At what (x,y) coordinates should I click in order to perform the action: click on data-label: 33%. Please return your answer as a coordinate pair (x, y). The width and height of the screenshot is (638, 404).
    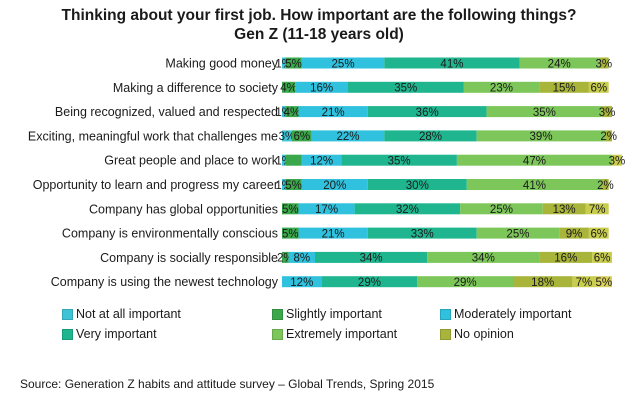
    Looking at the image, I should click on (422, 234).